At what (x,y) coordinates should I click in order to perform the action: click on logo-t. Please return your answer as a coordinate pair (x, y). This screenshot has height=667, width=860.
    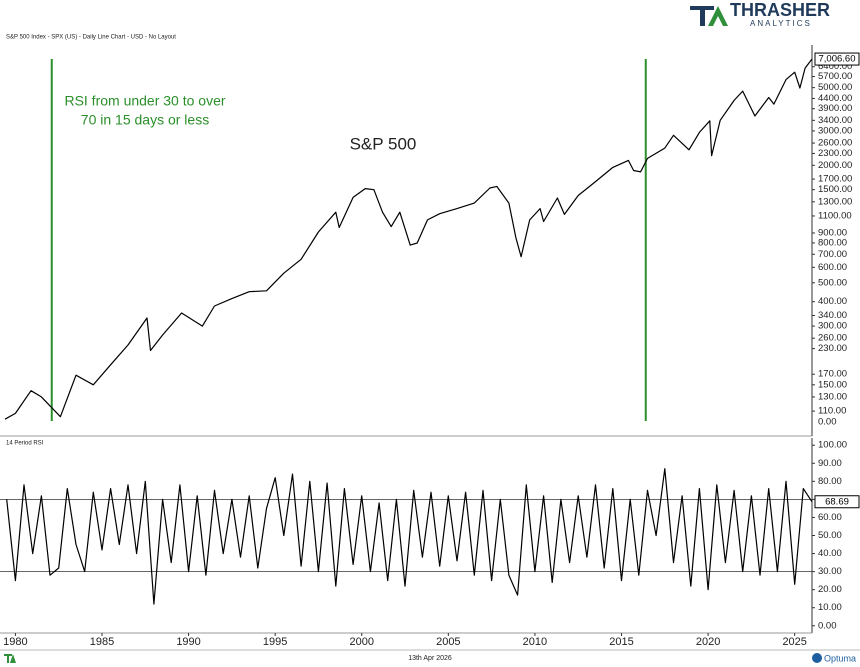
    Looking at the image, I should click on (702, 16).